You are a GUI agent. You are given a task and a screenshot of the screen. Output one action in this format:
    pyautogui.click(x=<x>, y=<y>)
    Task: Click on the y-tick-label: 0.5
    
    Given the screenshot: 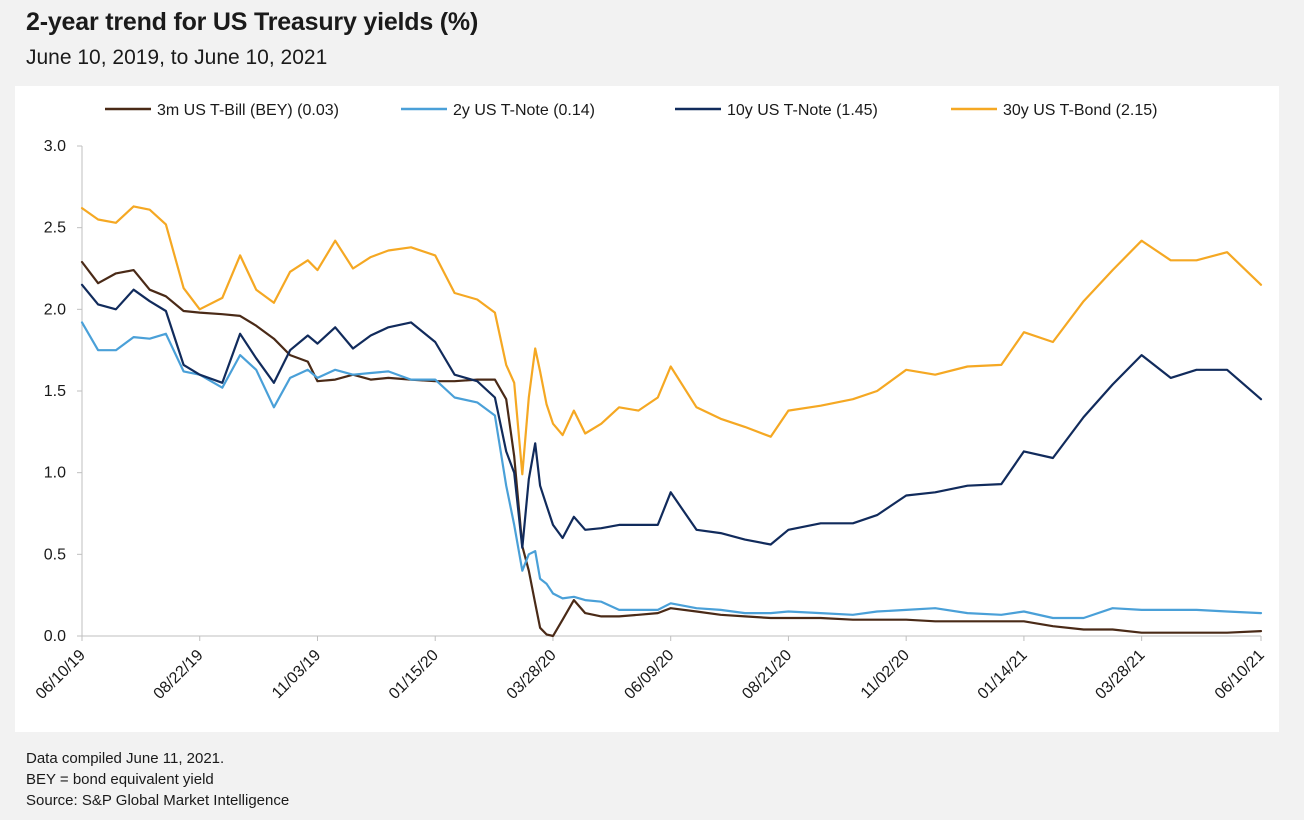 What is the action you would take?
    pyautogui.click(x=55, y=554)
    